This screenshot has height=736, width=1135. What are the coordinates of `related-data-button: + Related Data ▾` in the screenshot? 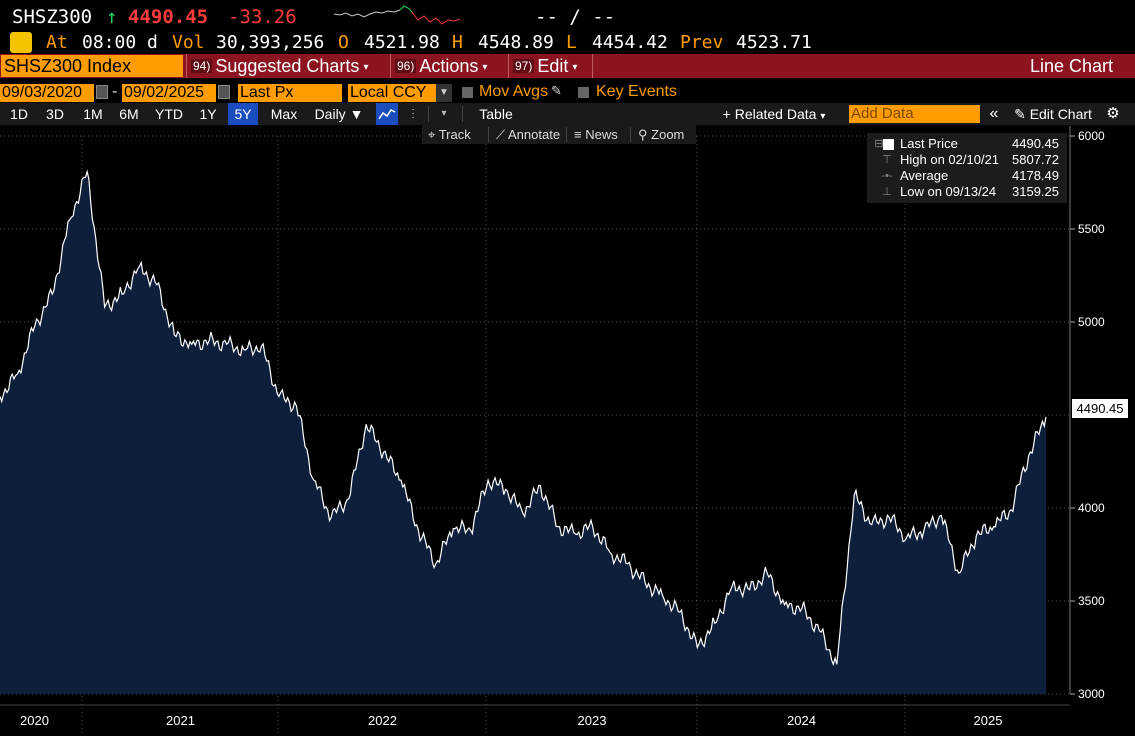 It's located at (774, 114).